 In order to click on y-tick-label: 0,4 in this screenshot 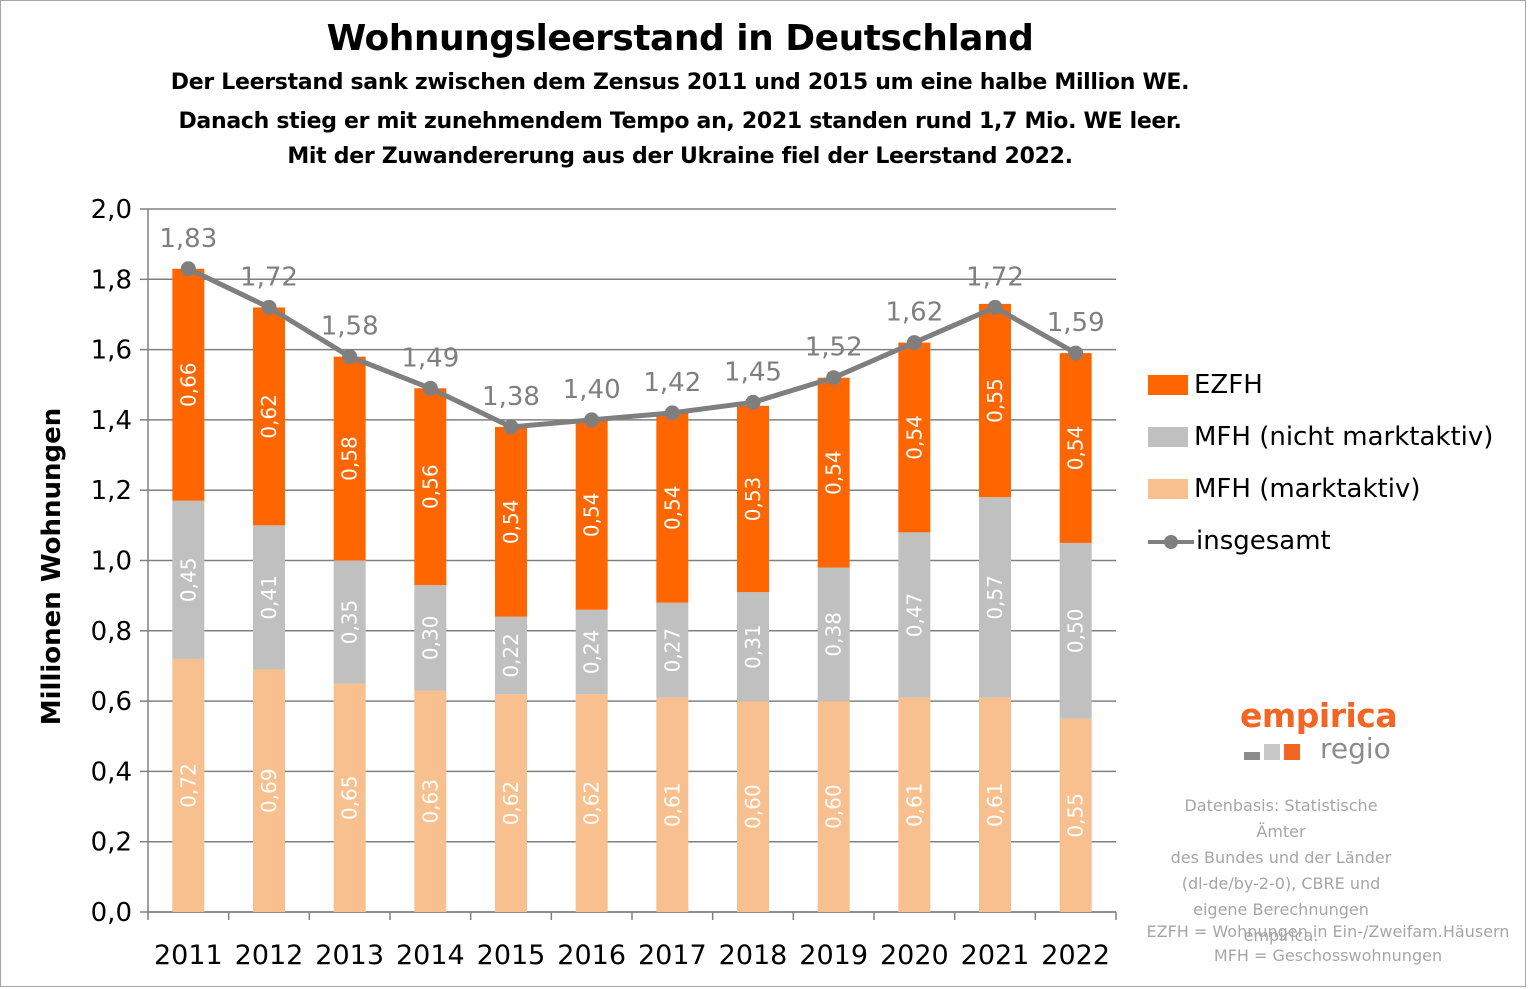, I will do `click(111, 772)`.